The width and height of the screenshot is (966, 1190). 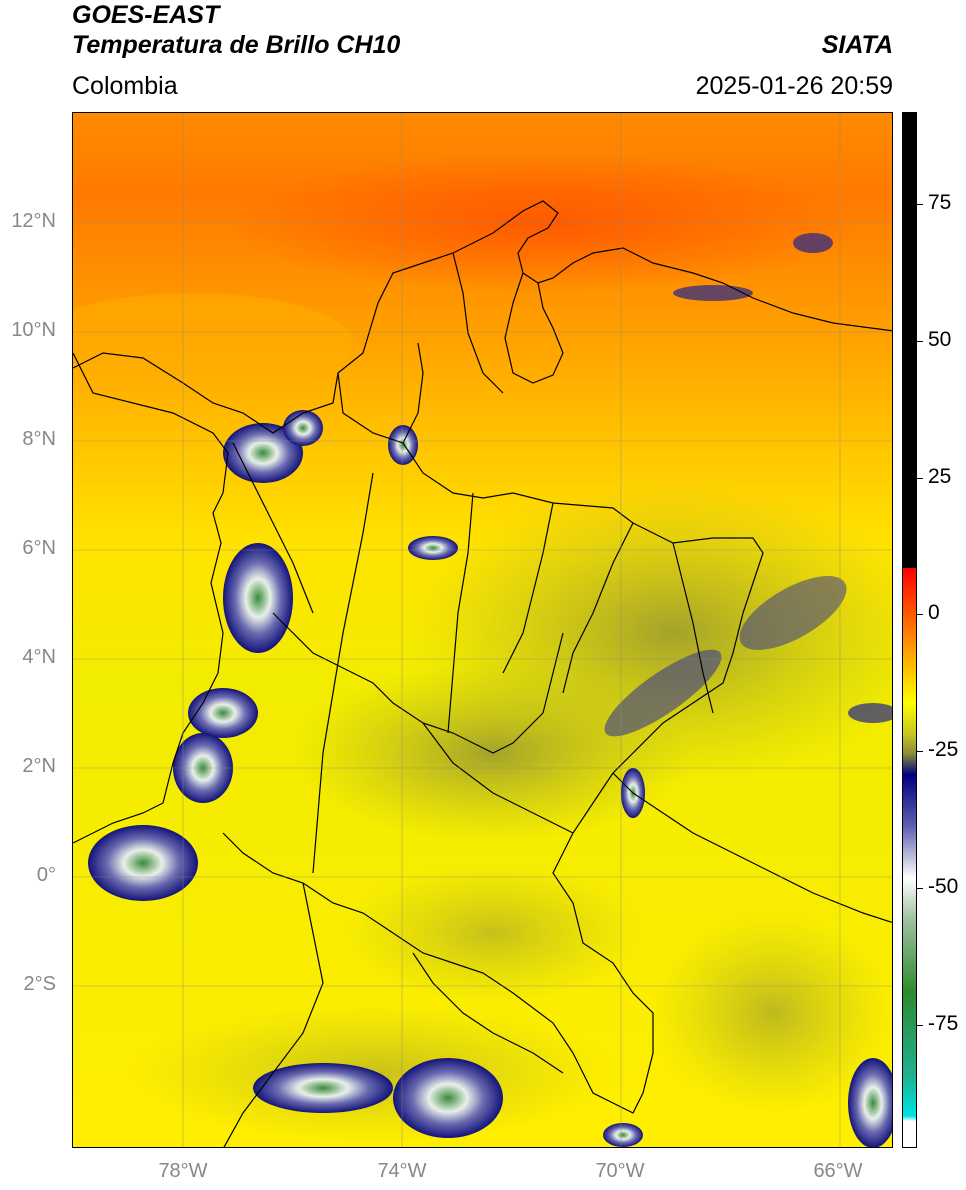 What do you see at coordinates (146, 15) in the screenshot?
I see `title-satellite: GOES-EAST` at bounding box center [146, 15].